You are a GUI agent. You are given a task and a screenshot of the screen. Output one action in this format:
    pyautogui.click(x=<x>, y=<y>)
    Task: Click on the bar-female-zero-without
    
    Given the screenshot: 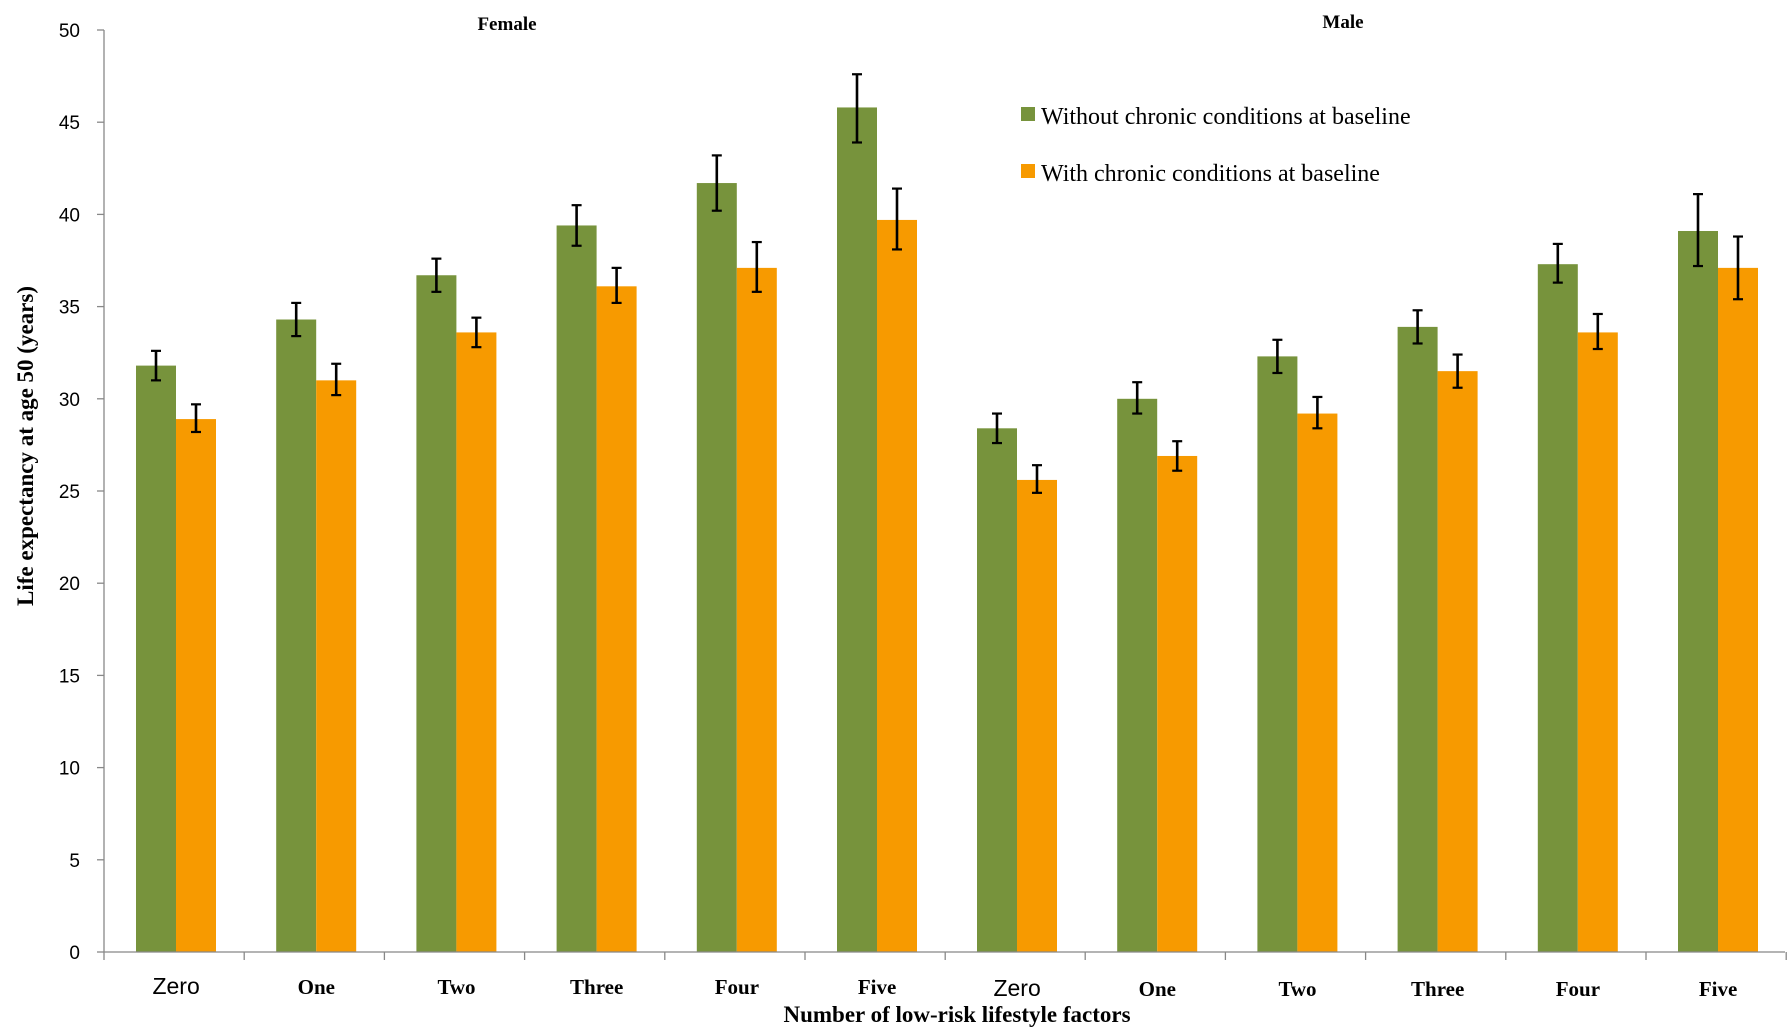 What is the action you would take?
    pyautogui.click(x=156, y=658)
    